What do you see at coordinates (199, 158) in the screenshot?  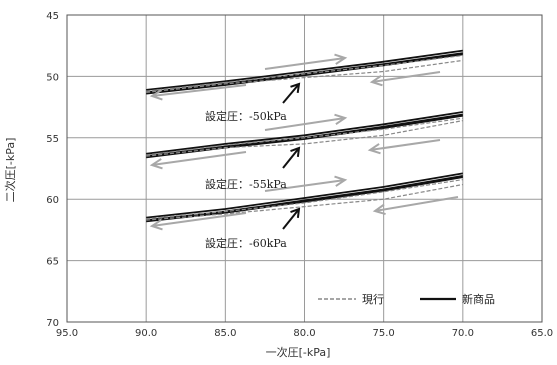 I see `arrow-decrease-55-left` at bounding box center [199, 158].